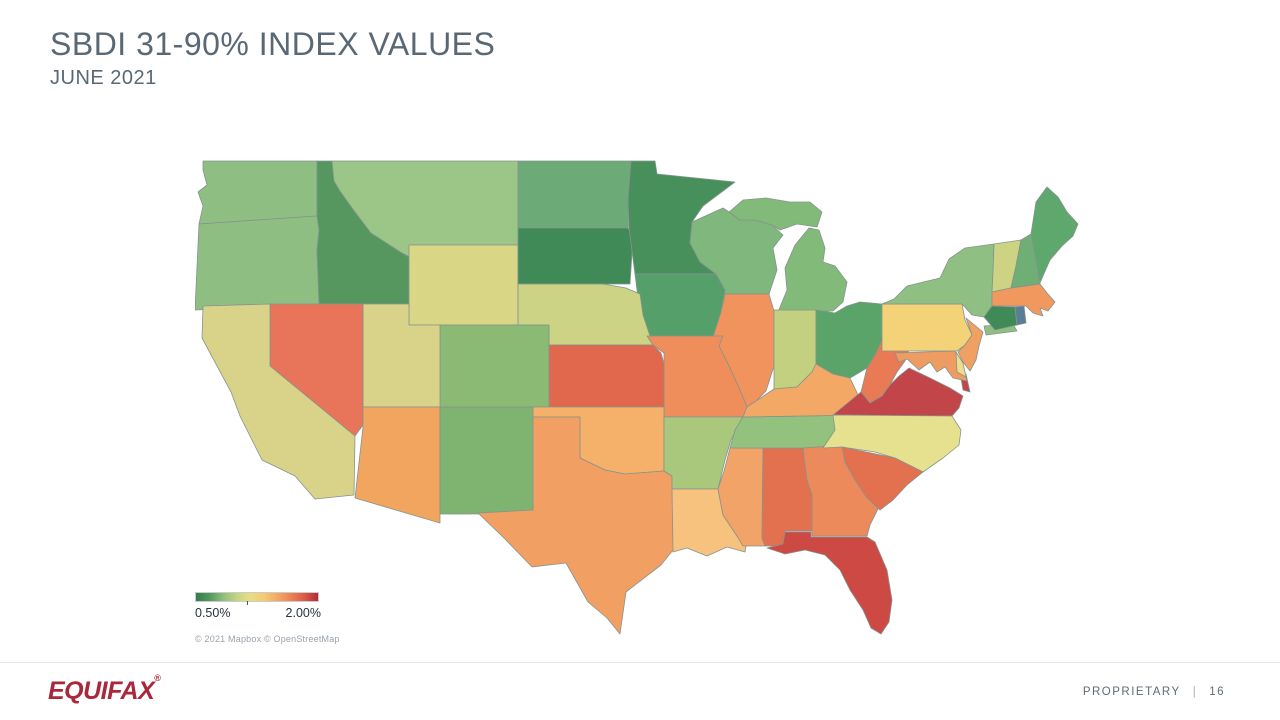  What do you see at coordinates (575, 256) in the screenshot?
I see `state-south-dakota` at bounding box center [575, 256].